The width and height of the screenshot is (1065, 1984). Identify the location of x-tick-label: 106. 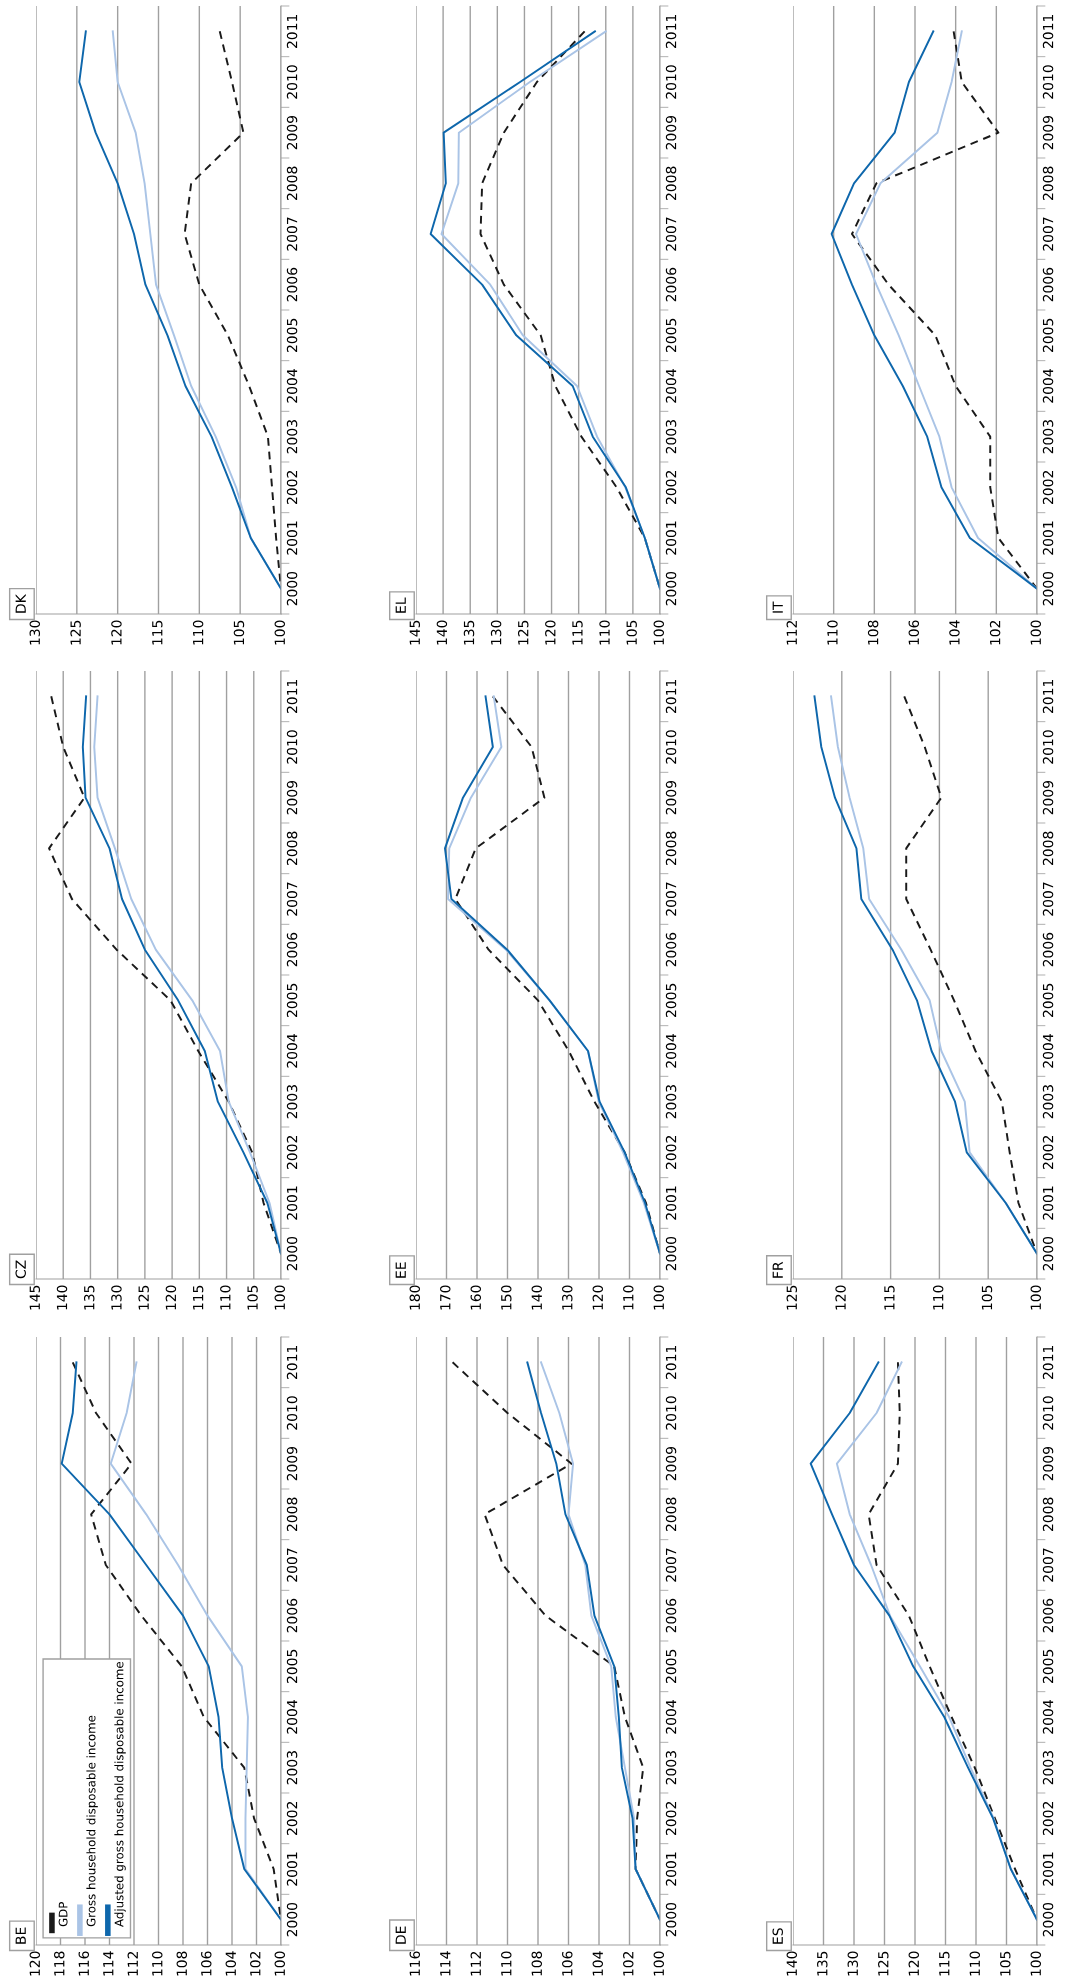
(567, 1963).